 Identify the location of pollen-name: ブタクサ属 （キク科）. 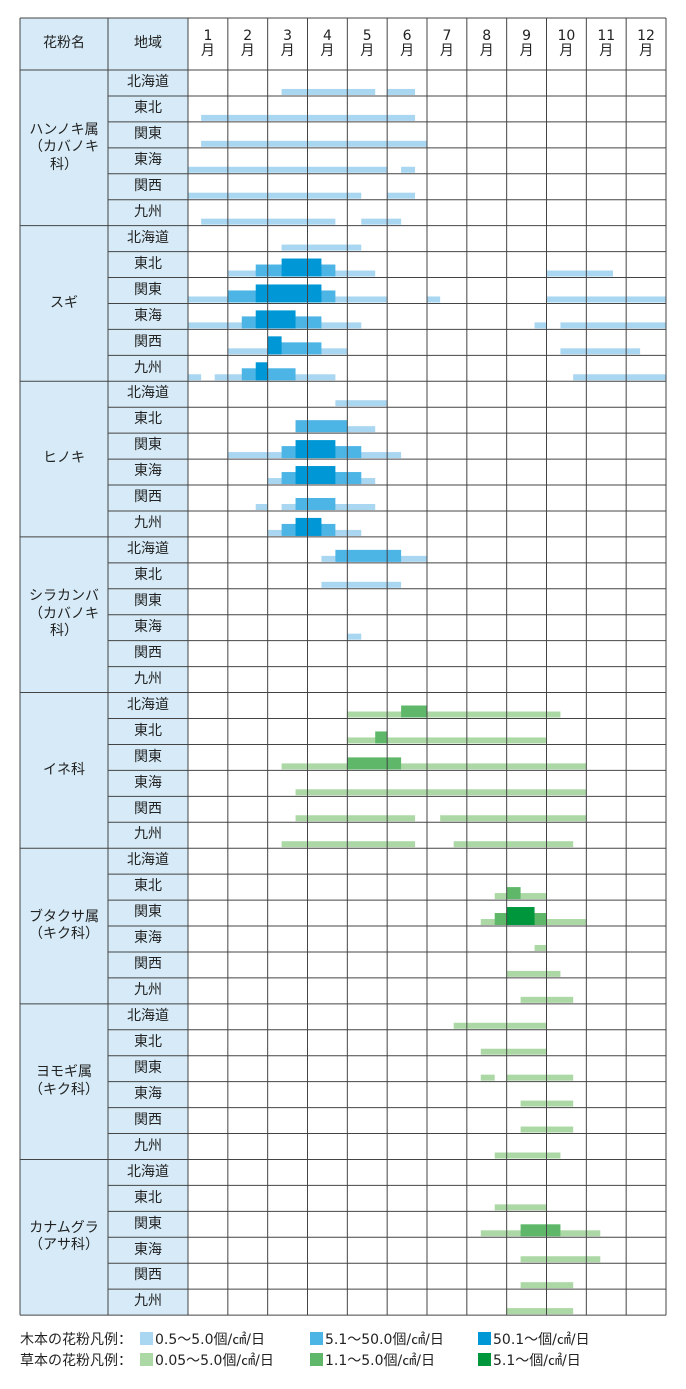
(64, 925).